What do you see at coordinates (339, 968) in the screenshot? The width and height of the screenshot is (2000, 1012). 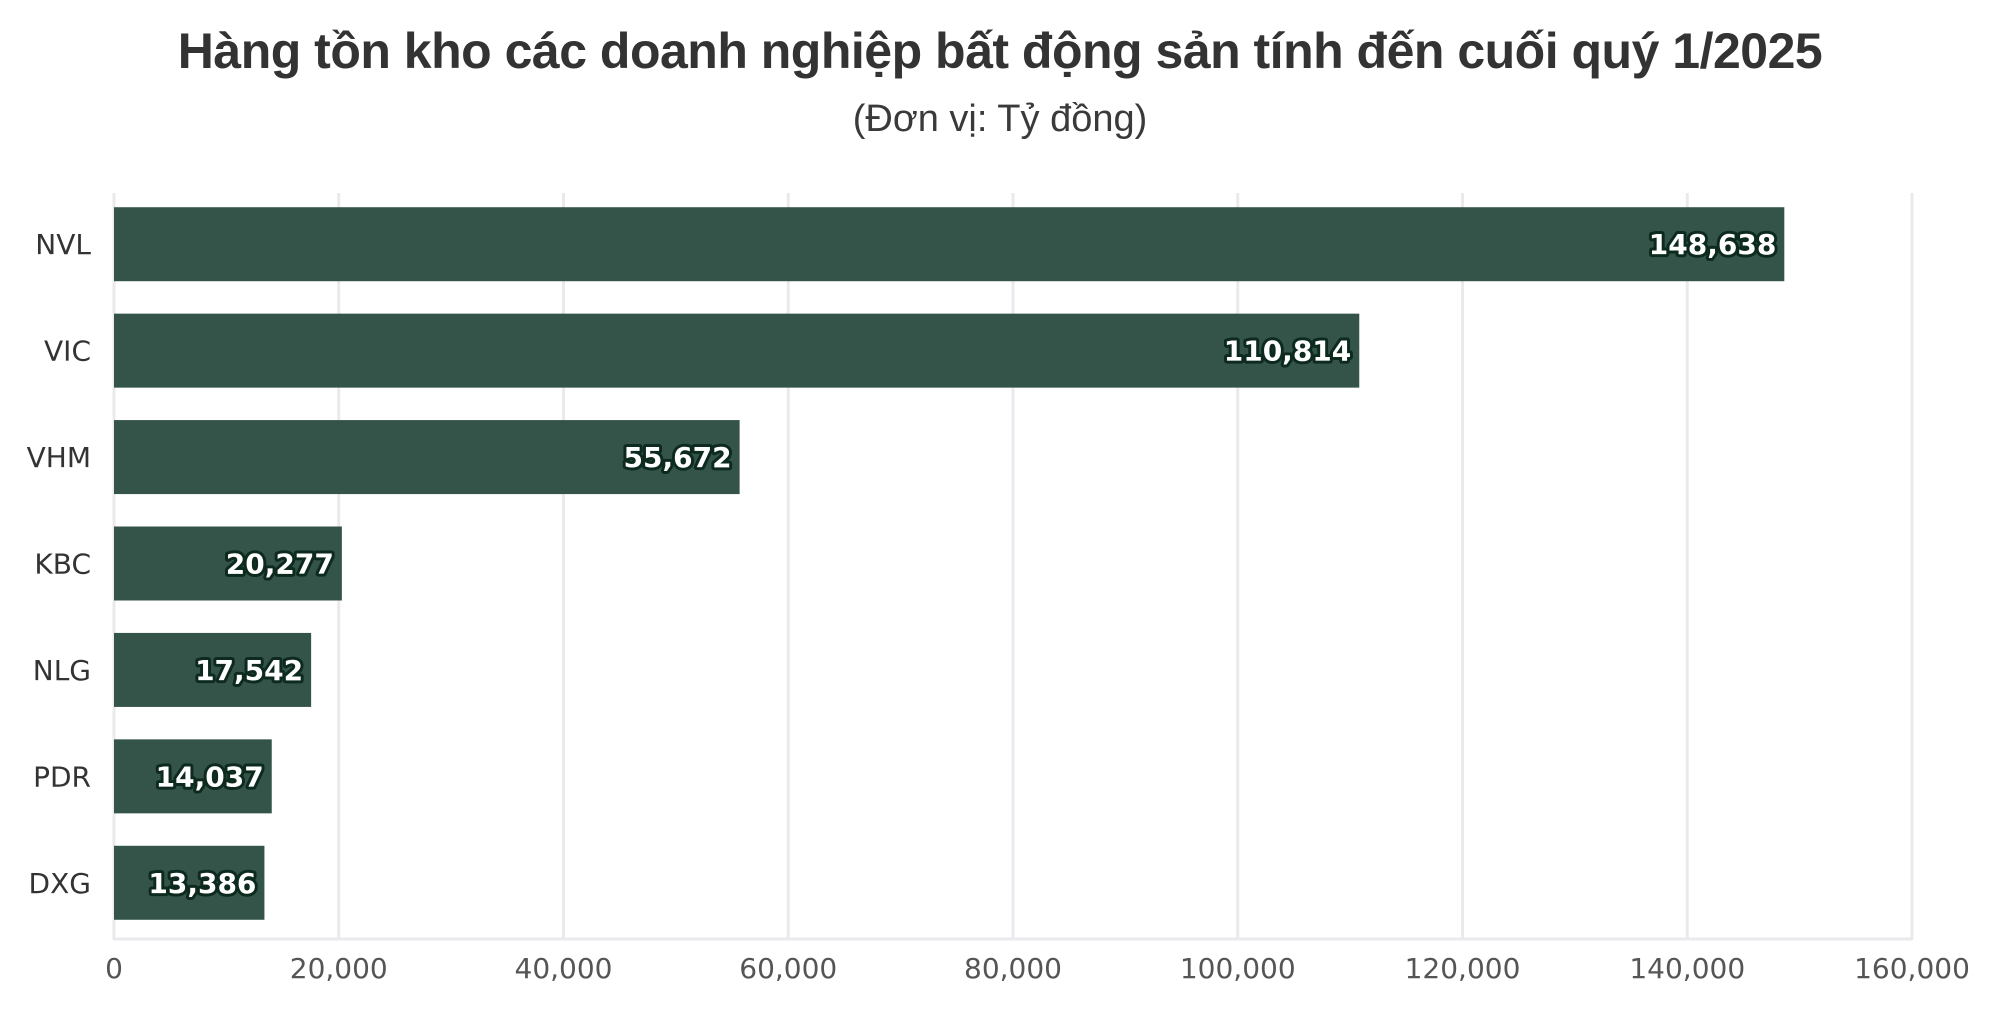 I see `x-tick-label: 20,000` at bounding box center [339, 968].